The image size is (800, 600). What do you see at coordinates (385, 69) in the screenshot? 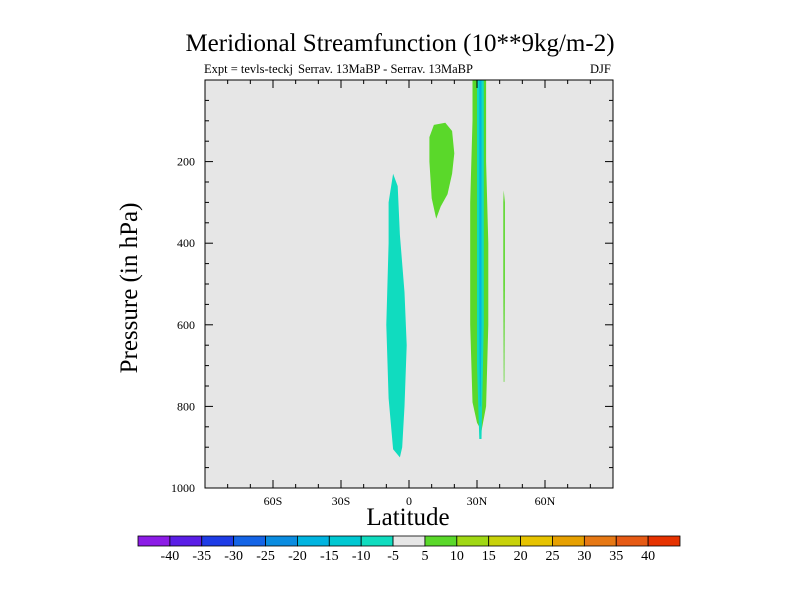
I see `subtitle-case: Serrav. 13MaBP - Serrav. 13MaBP` at bounding box center [385, 69].